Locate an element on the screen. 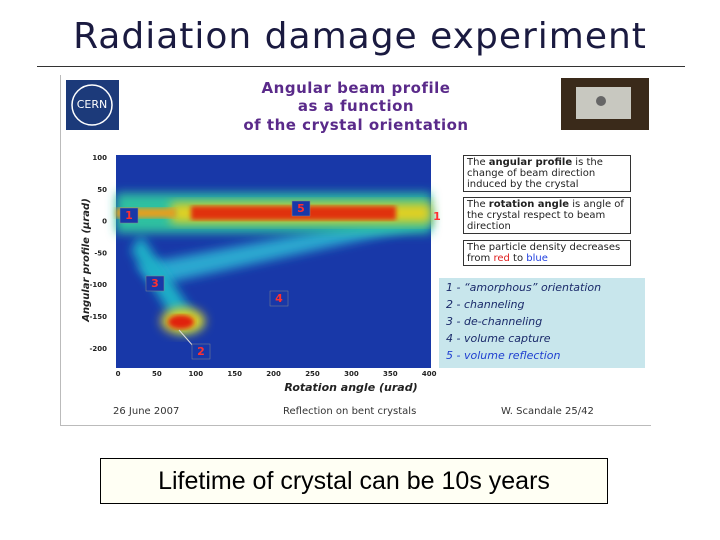  note-text: The particle density decreases from is located at coordinates (544, 253).